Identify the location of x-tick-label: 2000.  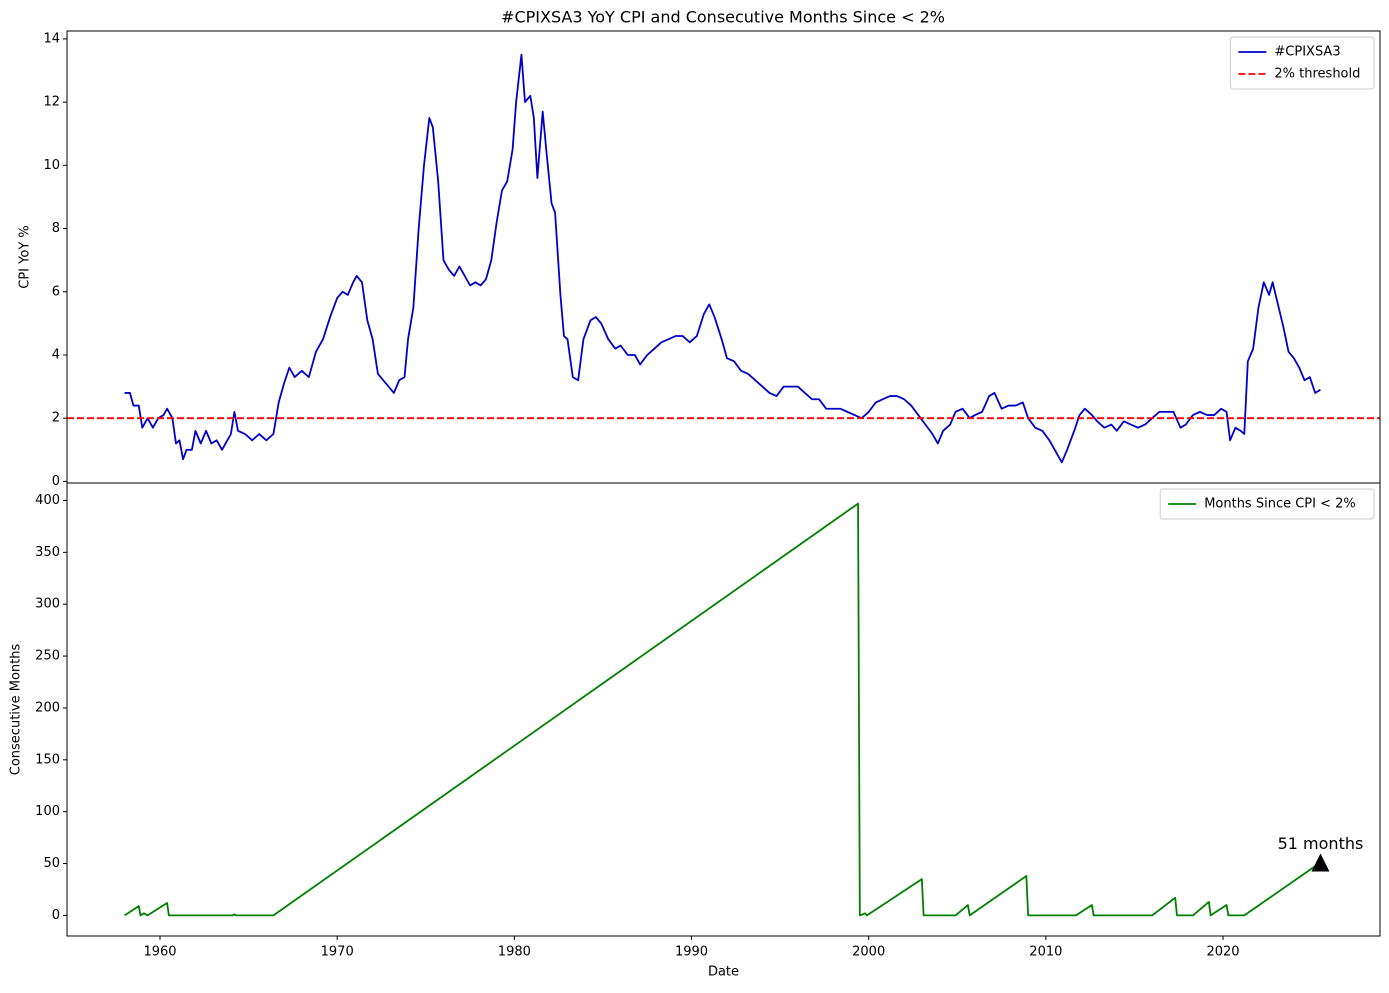
(868, 952).